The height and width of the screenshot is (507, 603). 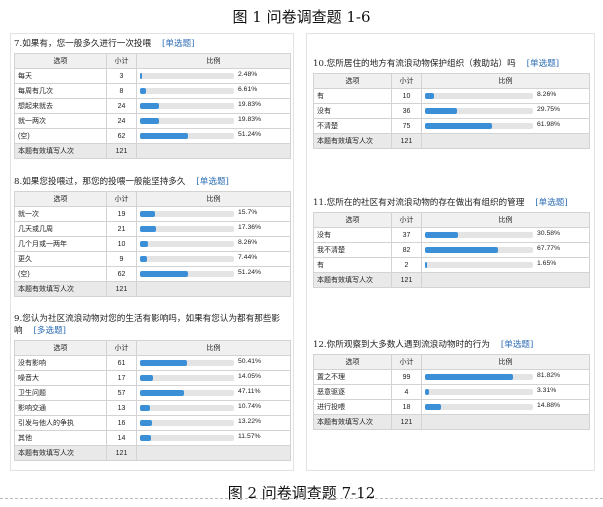 I want to click on ratio-percent: 8.26%, so click(x=248, y=242).